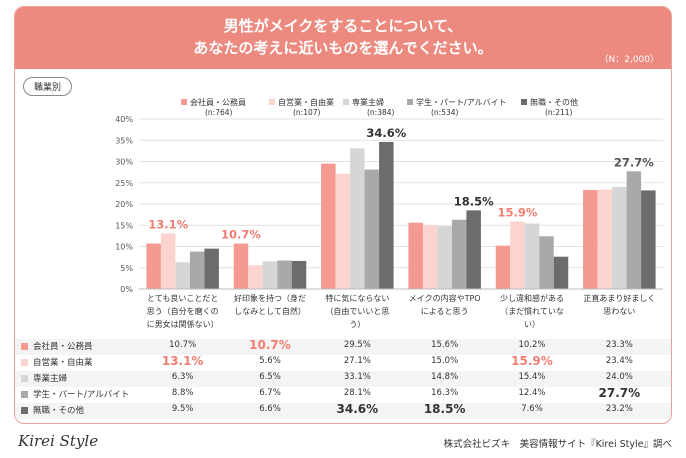 The height and width of the screenshot is (458, 686). What do you see at coordinates (126, 289) in the screenshot?
I see `y-tick-label: 0%` at bounding box center [126, 289].